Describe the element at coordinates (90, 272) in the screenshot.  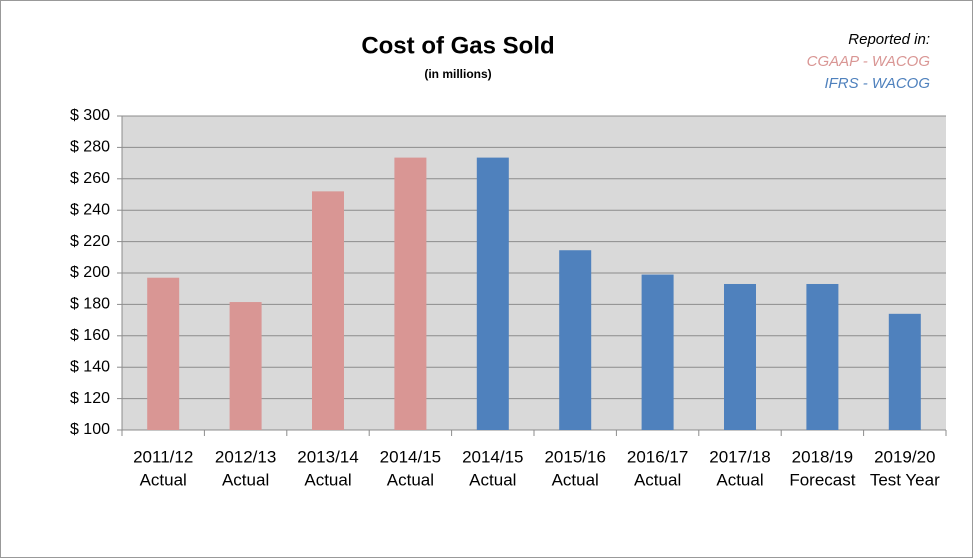
I see `y-tick-label: $ 200` at that location.